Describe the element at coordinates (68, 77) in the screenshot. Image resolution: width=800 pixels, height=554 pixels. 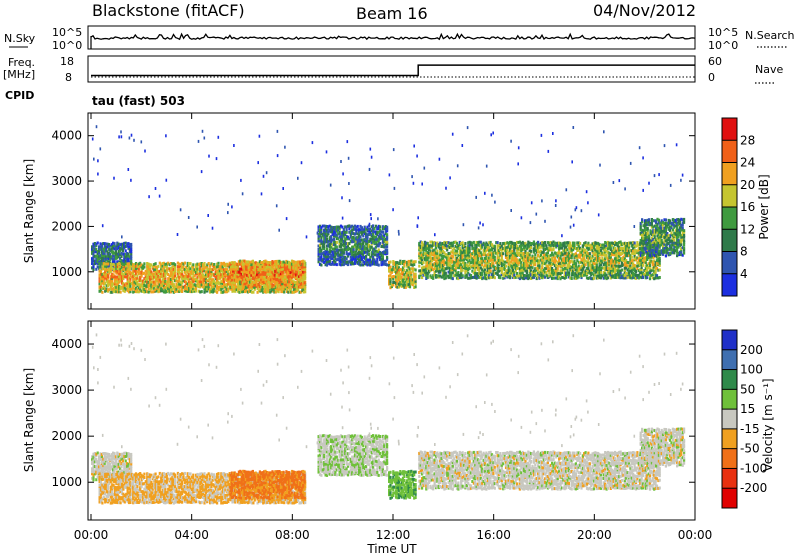
I see `freq-tick-bottom: 8` at that location.